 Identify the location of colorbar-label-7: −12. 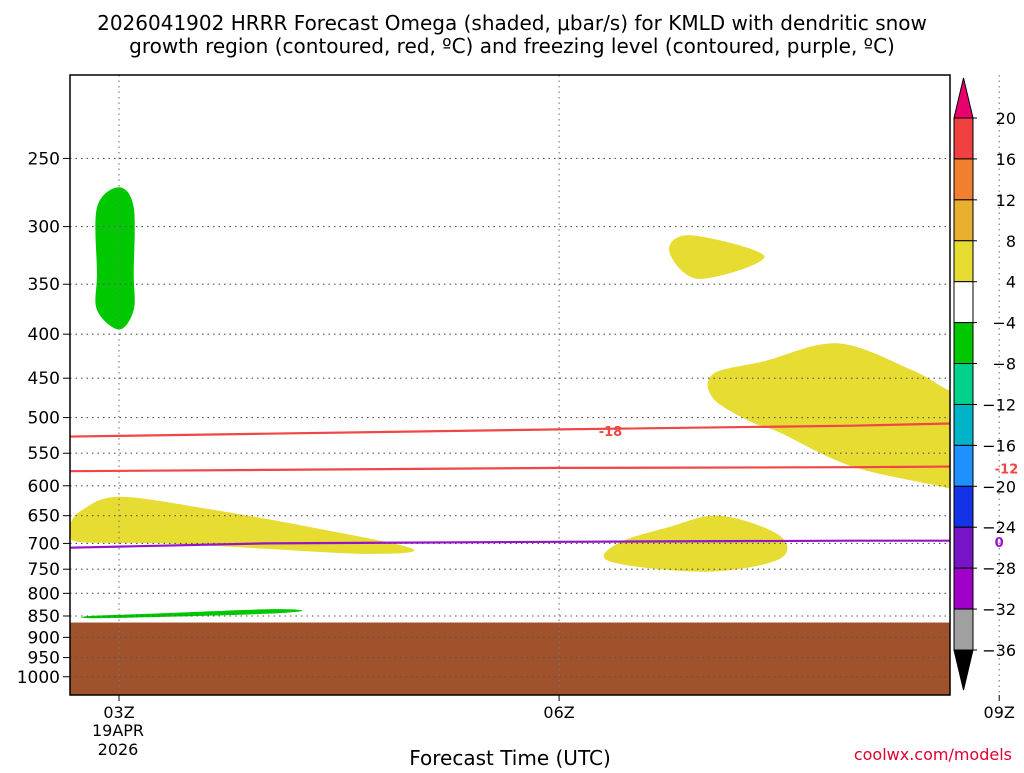
(999, 404).